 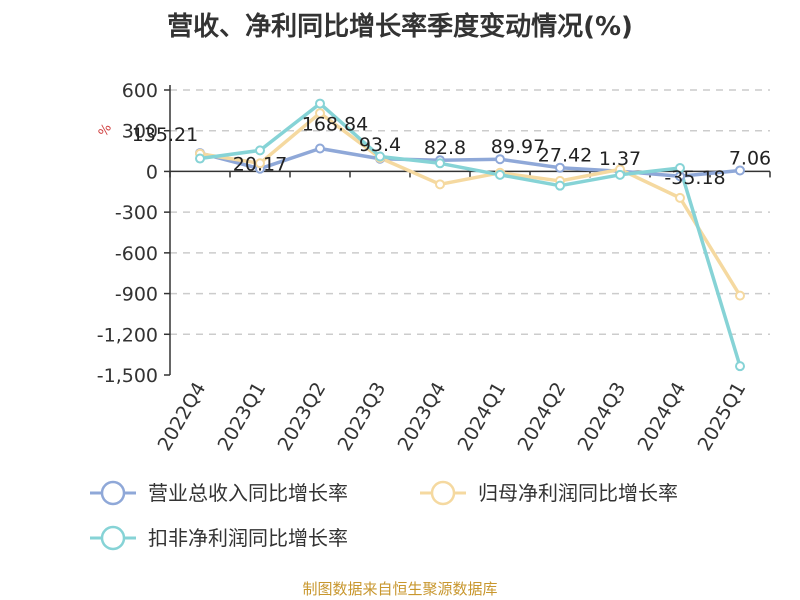 I want to click on y-axis-ticks: 600 300 0 -300 -600 -900 -1,200 -1,500, so click(x=133, y=233).